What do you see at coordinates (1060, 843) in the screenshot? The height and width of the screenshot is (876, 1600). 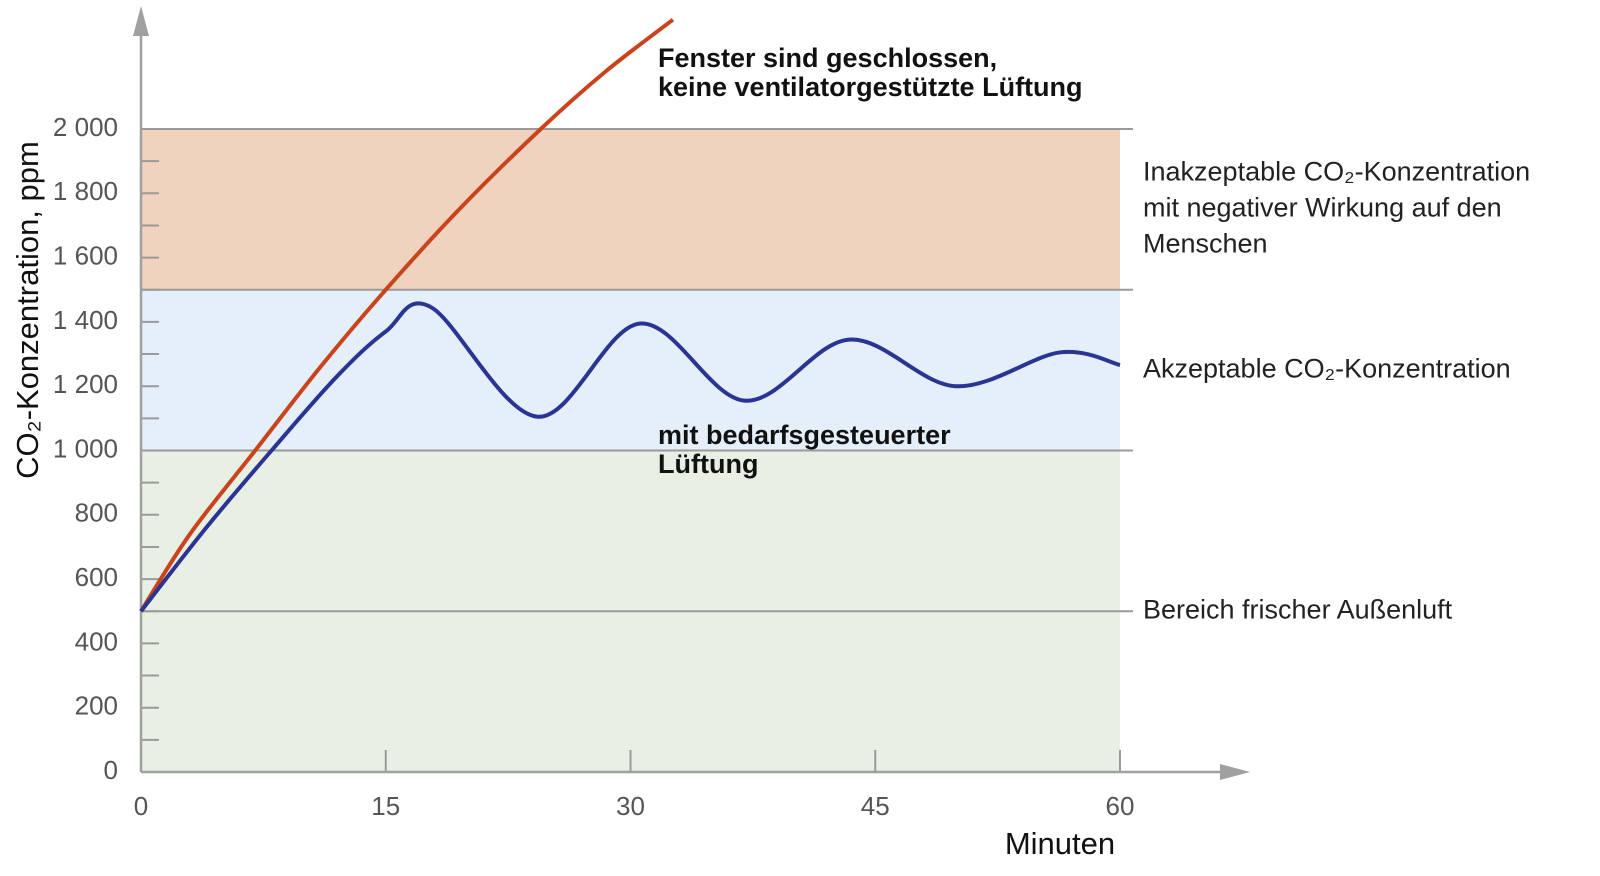 I see `x-axis-label: Minuten` at bounding box center [1060, 843].